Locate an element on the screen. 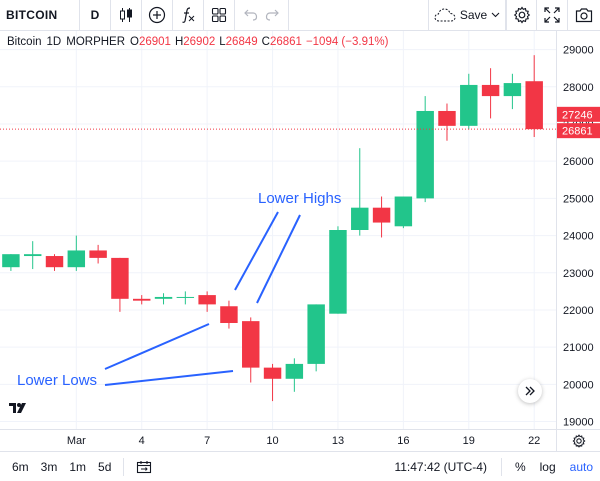 The width and height of the screenshot is (600, 481). price-line-badge is located at coordinates (578, 114).